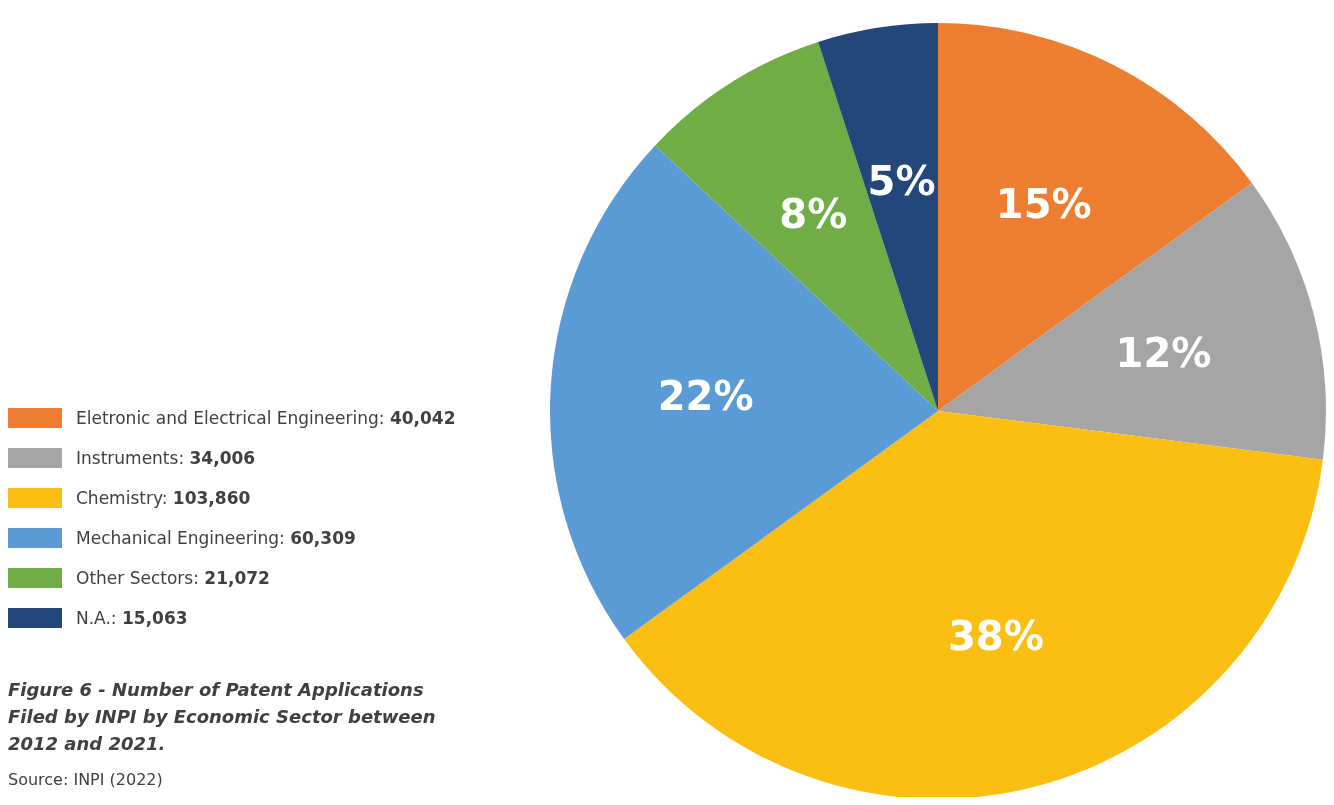 The height and width of the screenshot is (805, 1334). I want to click on legend-label: Instruments: 34,006, so click(166, 458).